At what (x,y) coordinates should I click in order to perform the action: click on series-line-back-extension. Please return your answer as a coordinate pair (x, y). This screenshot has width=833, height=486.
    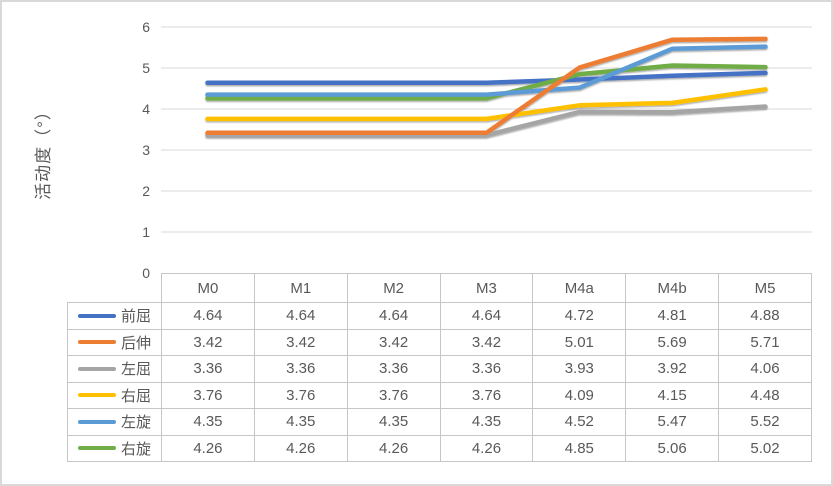
    Looking at the image, I should click on (486, 86).